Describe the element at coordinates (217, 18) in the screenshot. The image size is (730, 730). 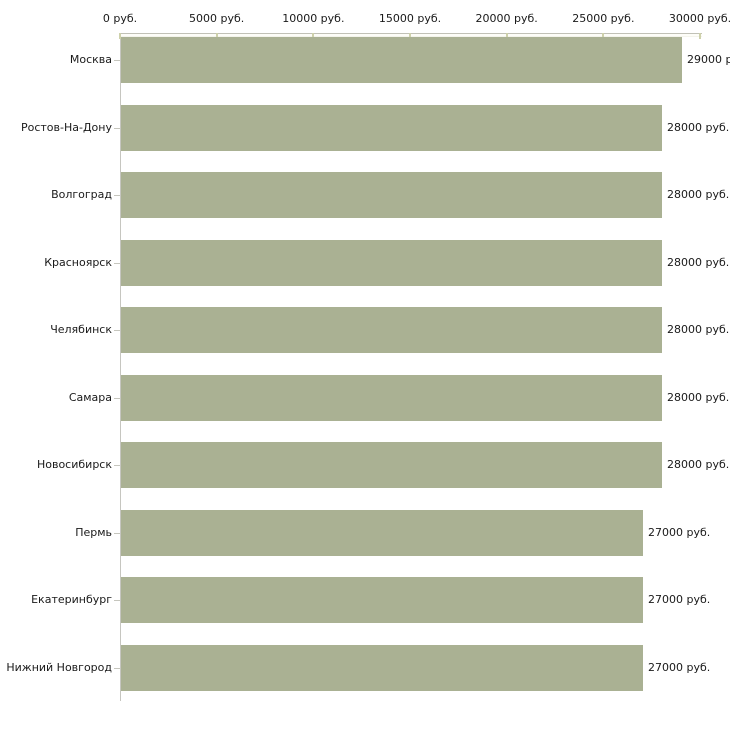
I see `x-tick-label: 5000 руб.` at that location.